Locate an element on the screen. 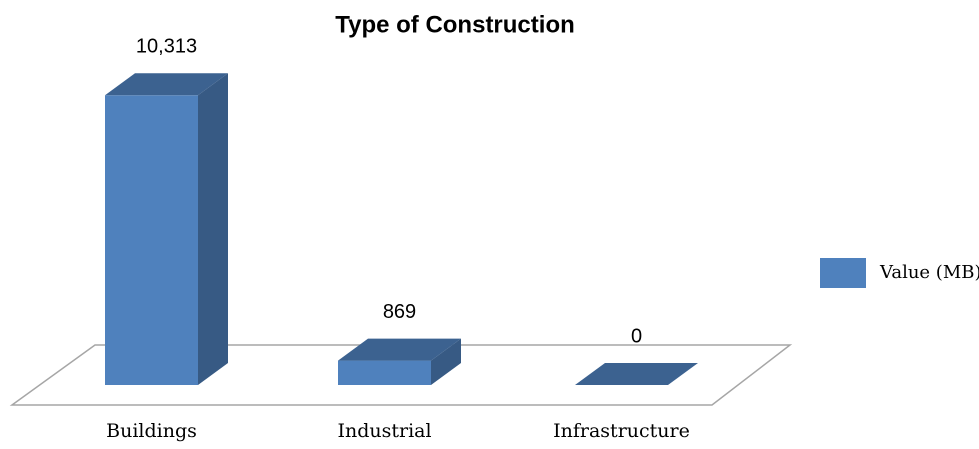 Image resolution: width=979 pixels, height=449 pixels. x-tick-label: Buildings is located at coordinates (151, 431).